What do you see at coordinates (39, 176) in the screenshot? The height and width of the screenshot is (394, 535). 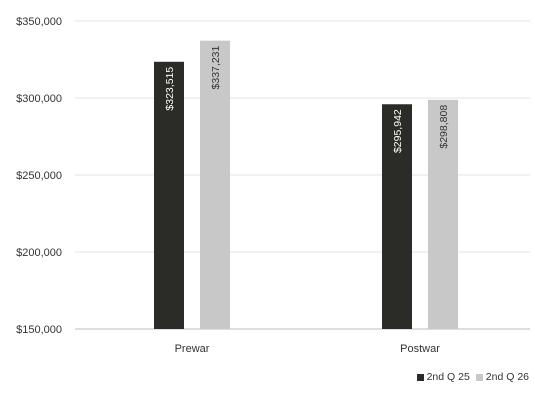 I see `y-tick-label: $250,000` at bounding box center [39, 176].